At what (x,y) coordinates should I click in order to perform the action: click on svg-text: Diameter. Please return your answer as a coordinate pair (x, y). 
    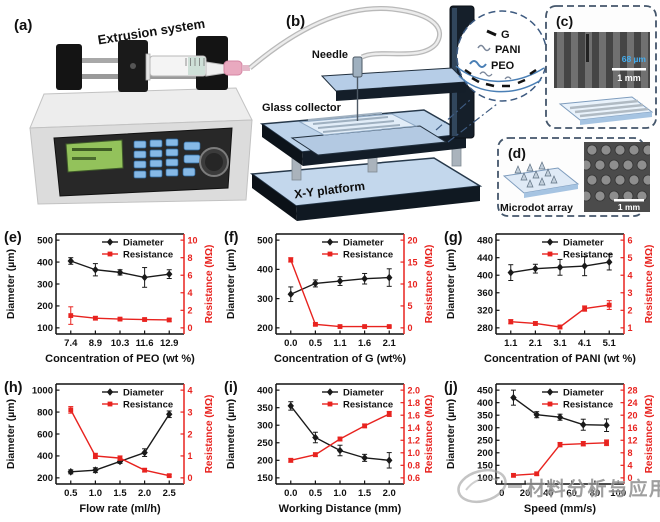
    Looking at the image, I should click on (143, 393).